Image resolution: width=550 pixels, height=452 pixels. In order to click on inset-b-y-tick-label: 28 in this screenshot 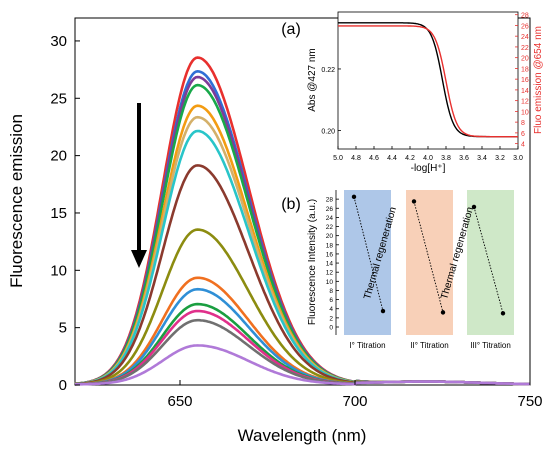, I will do `click(330, 200)`.